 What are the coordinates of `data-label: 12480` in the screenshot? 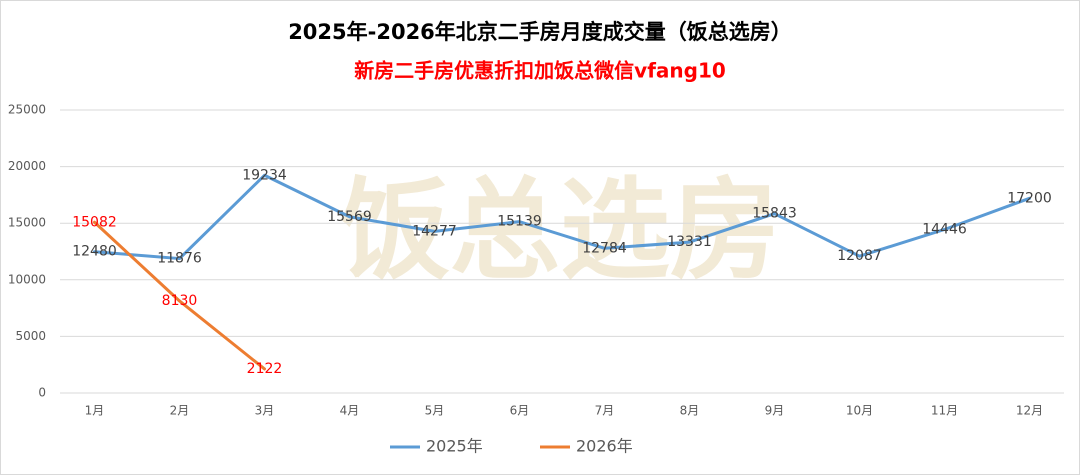 It's located at (94, 252).